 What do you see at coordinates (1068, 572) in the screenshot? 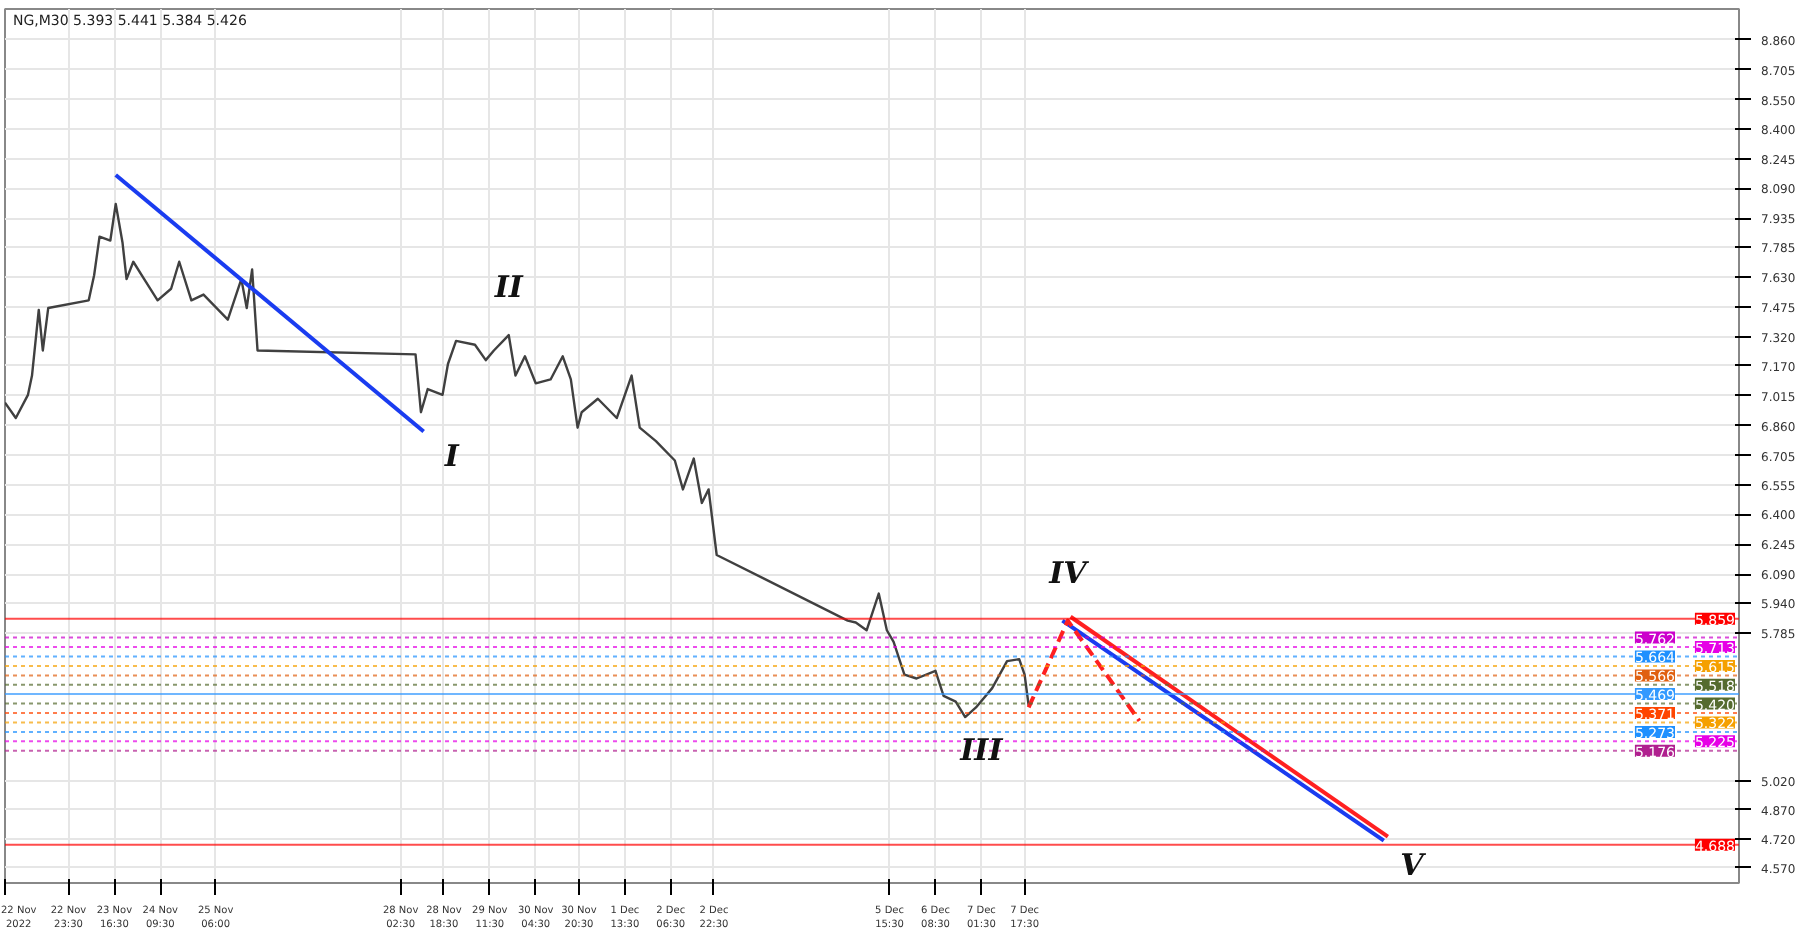
I see `annotation: IV` at bounding box center [1068, 572].